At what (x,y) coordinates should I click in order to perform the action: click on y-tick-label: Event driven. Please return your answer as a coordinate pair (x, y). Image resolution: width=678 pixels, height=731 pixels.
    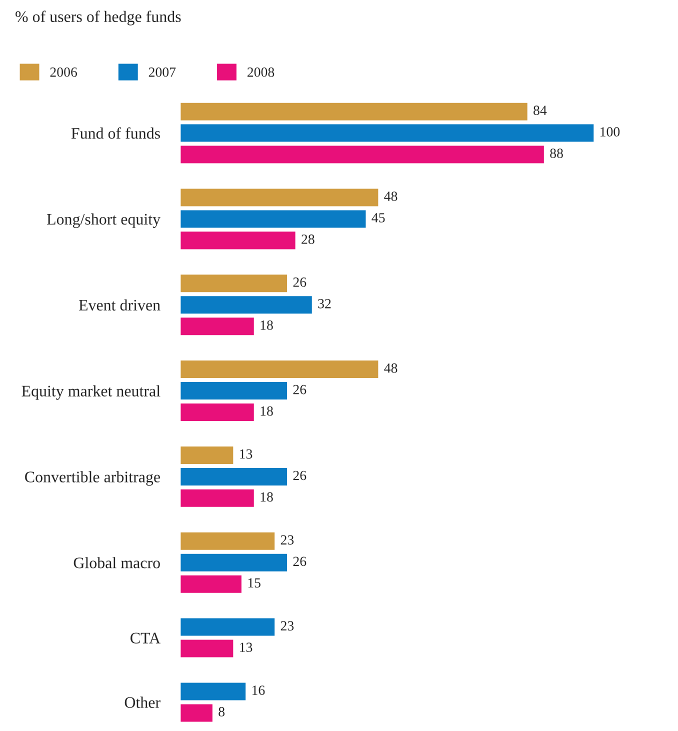
    Looking at the image, I should click on (119, 305).